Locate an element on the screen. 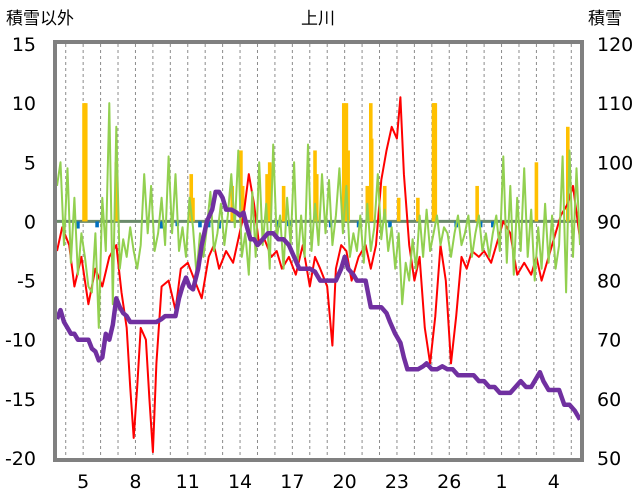  left-tick-label: 10 is located at coordinates (24, 104).